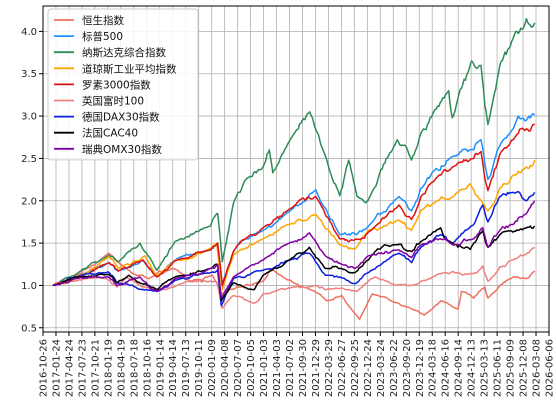 The width and height of the screenshot is (556, 411). Describe the element at coordinates (95, 368) in the screenshot. I see `x-tick-label: 2017-10-21` at that location.